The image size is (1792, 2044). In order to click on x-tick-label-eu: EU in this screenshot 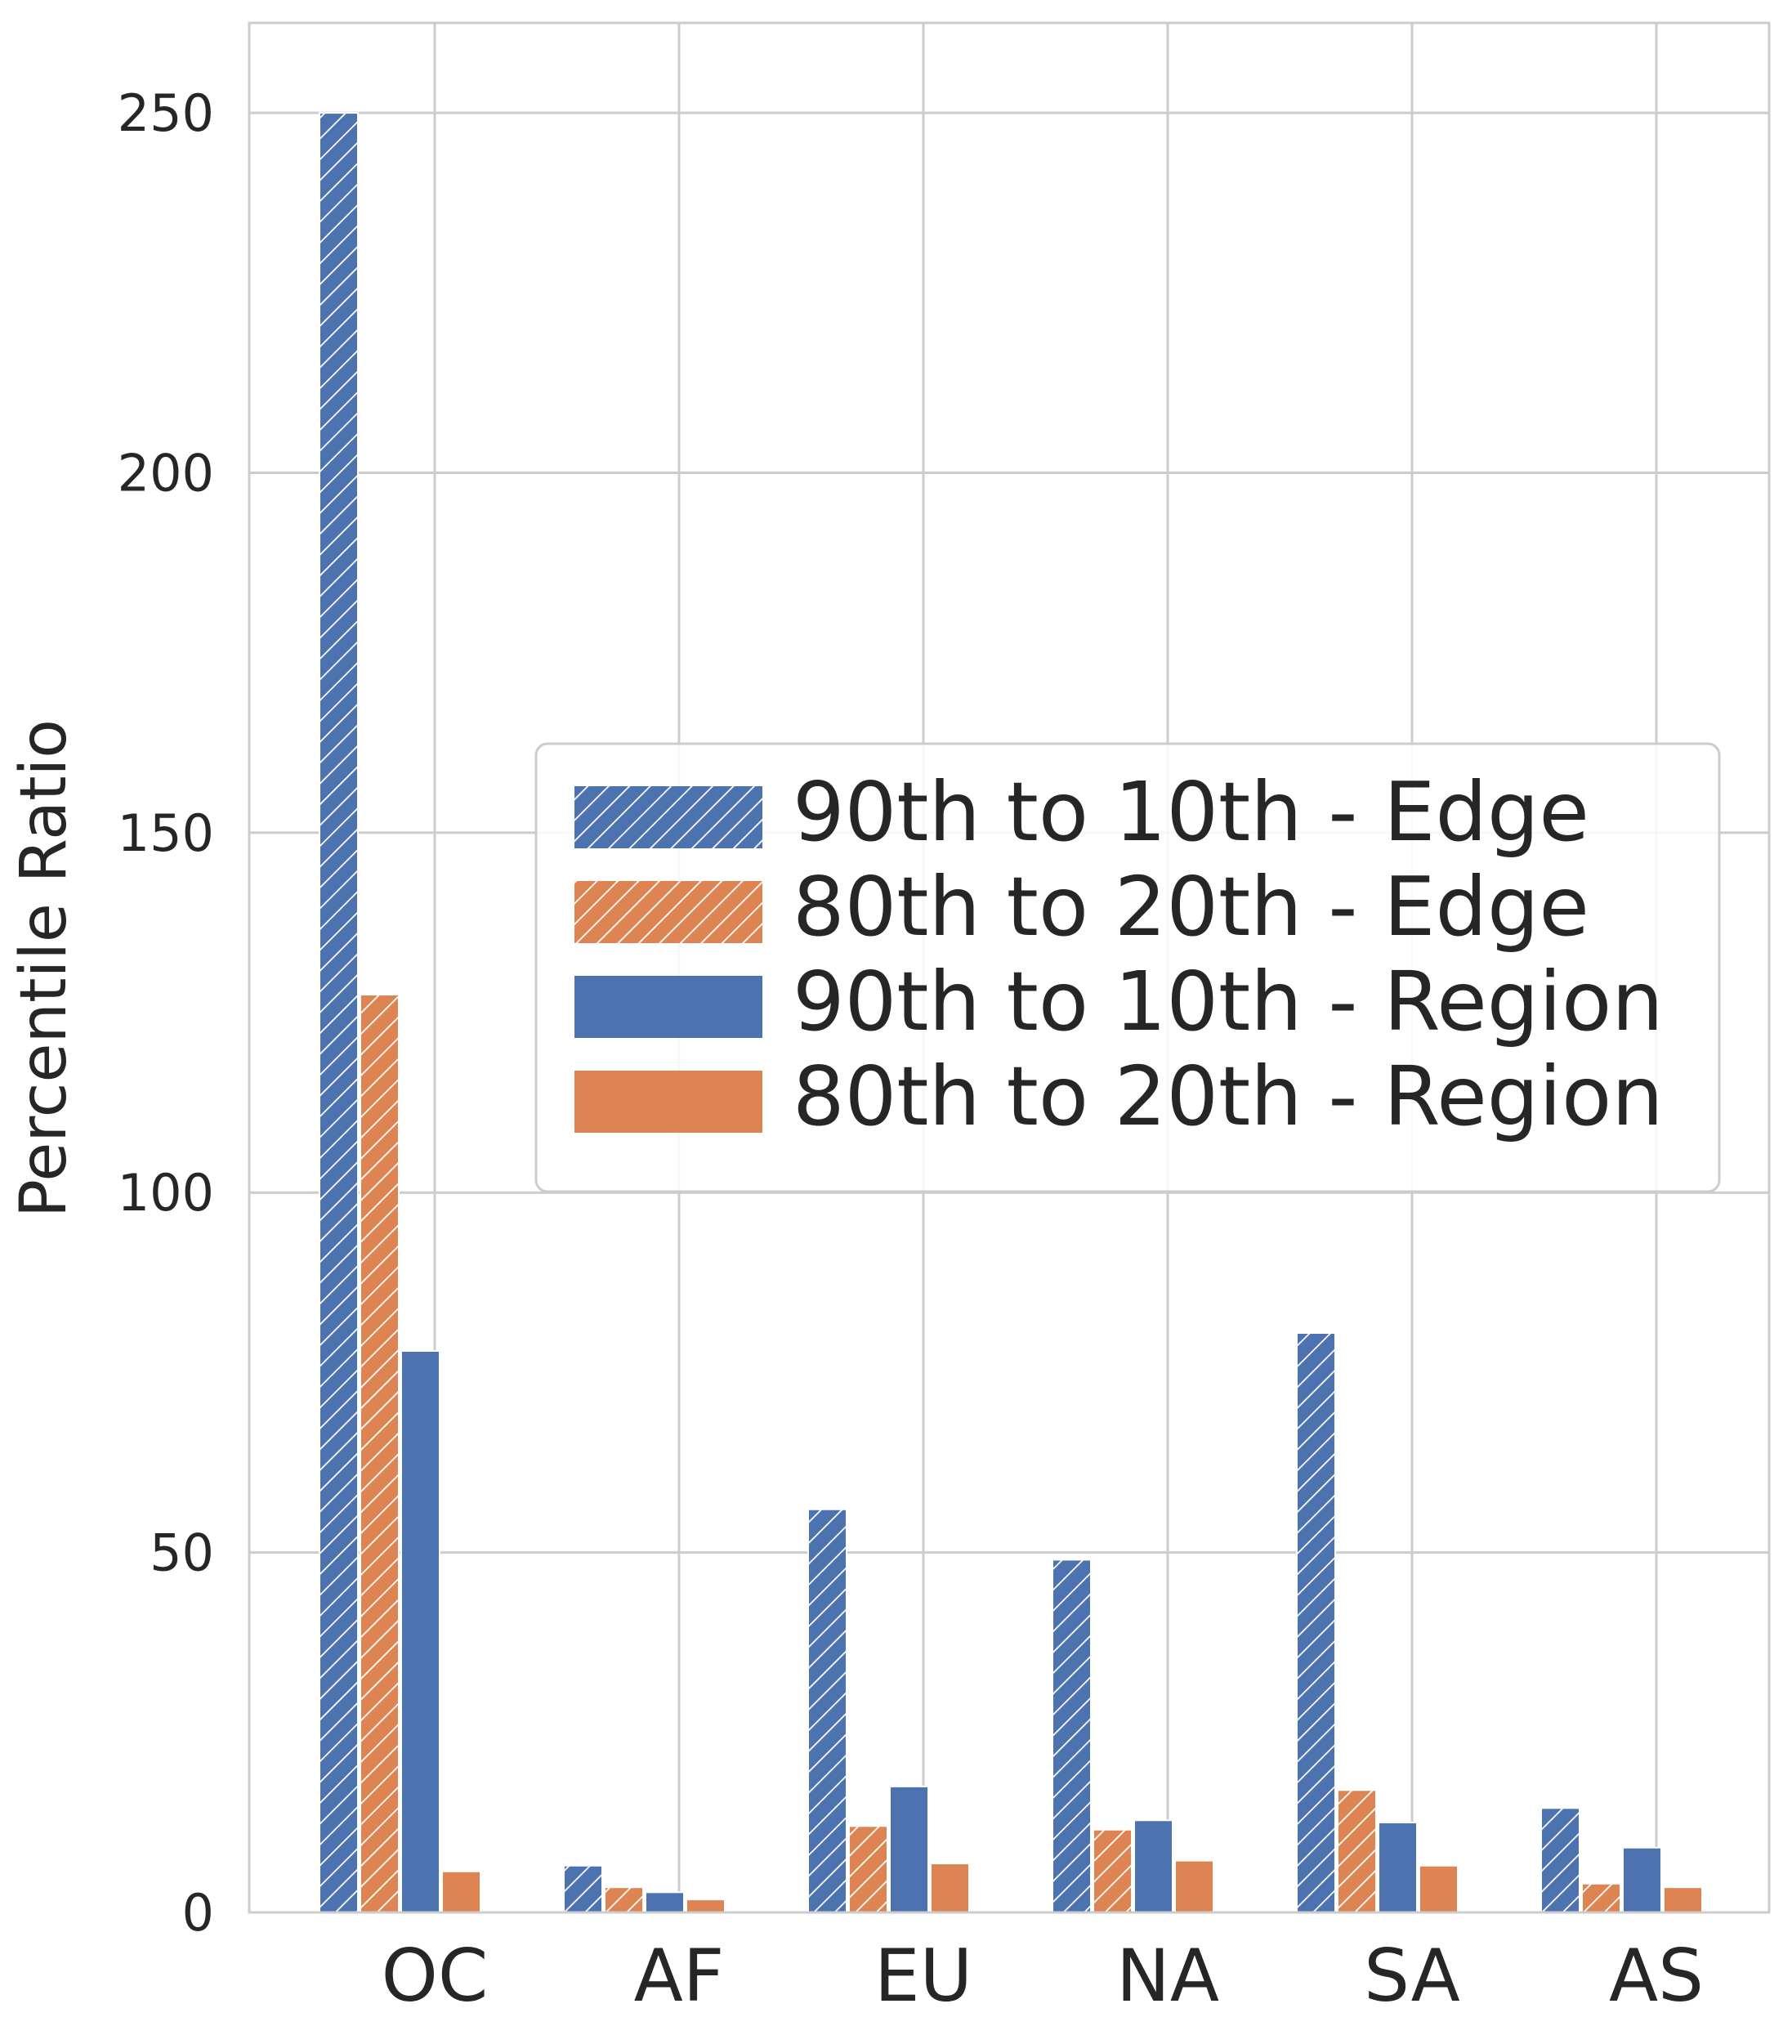, I will do `click(923, 1976)`.